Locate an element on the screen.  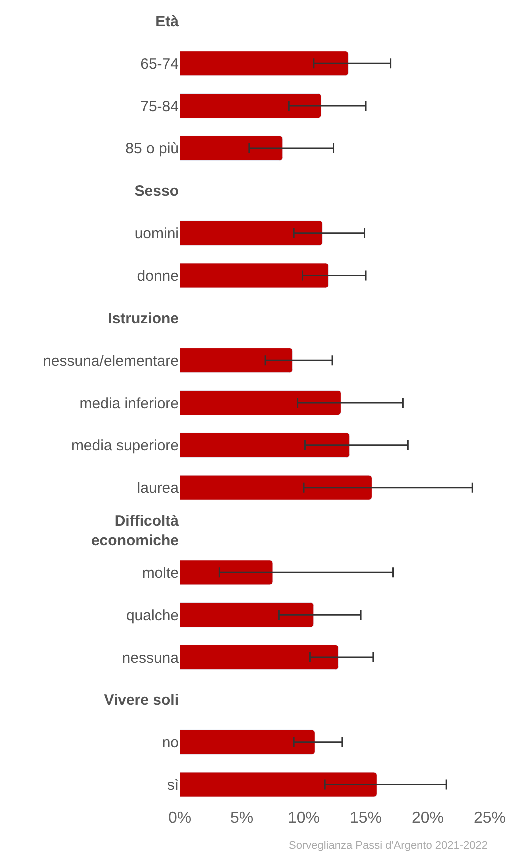
y-tick-label: 65-74 is located at coordinates (159, 64).